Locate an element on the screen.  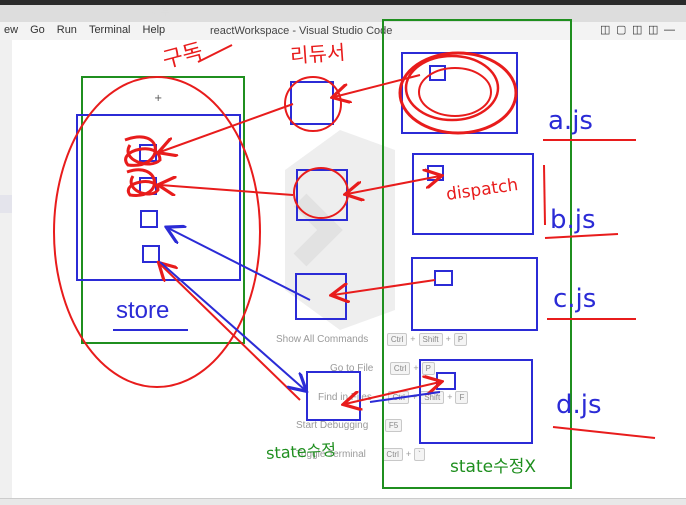
component-a-slot is located at coordinates (437, 73).